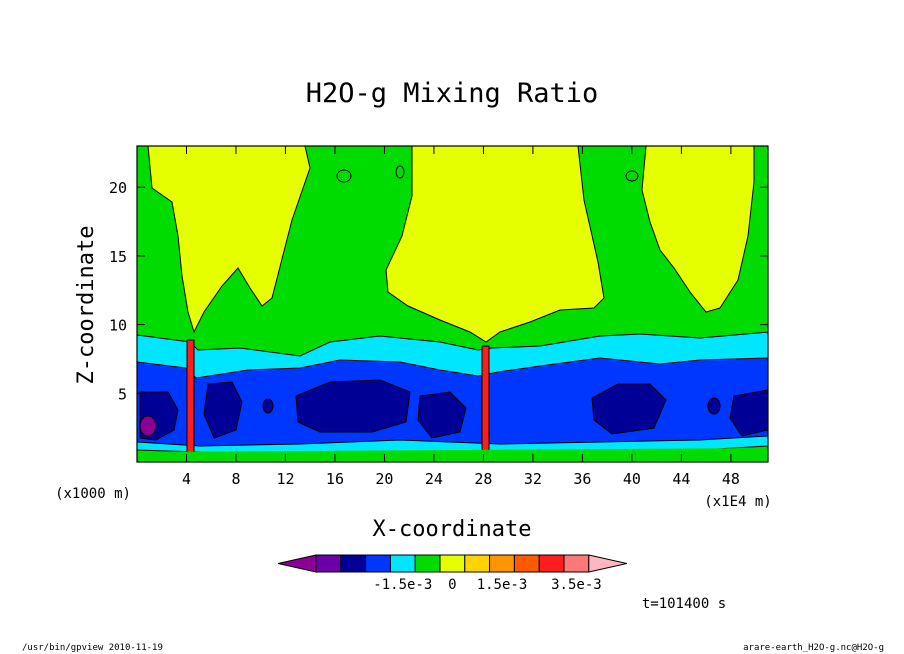  I want to click on field-upper-plume-center, so click(495, 244).